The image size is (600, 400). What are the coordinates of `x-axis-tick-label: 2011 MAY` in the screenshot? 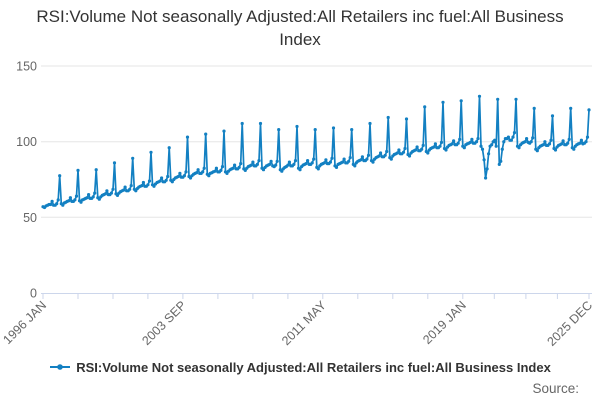 It's located at (304, 323).